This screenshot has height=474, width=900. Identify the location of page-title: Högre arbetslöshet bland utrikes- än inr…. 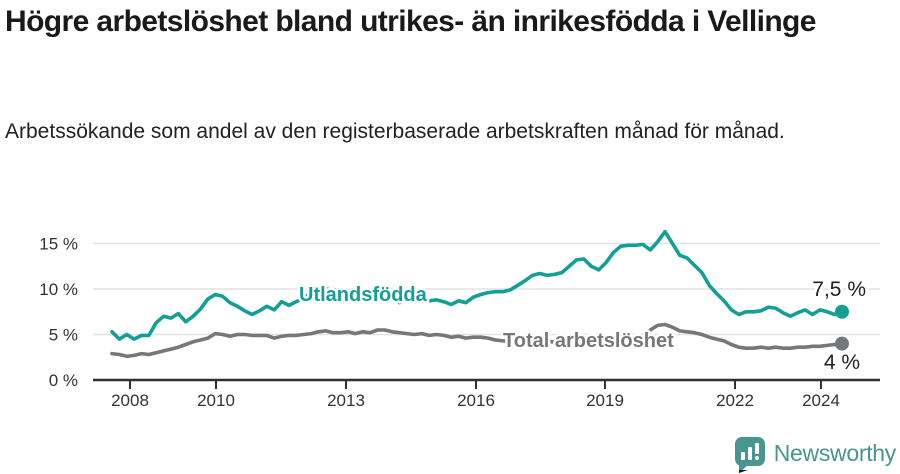
(410, 21).